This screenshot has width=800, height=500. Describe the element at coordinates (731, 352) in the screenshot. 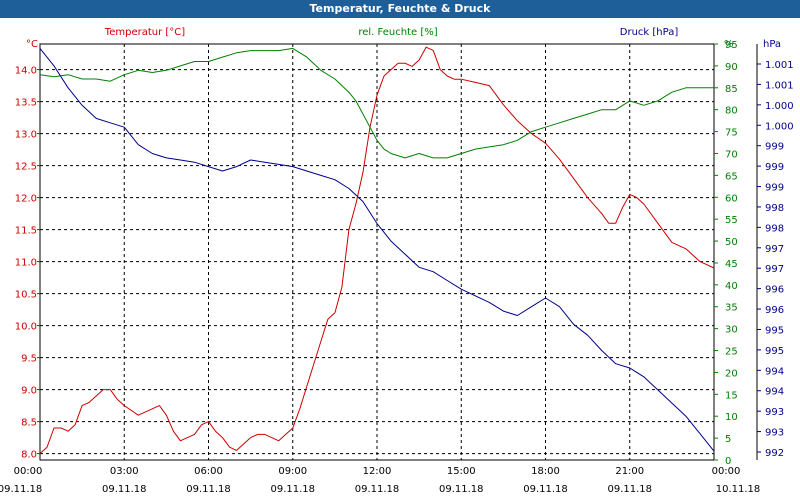

I see `humidity-tick-label: 25` at that location.